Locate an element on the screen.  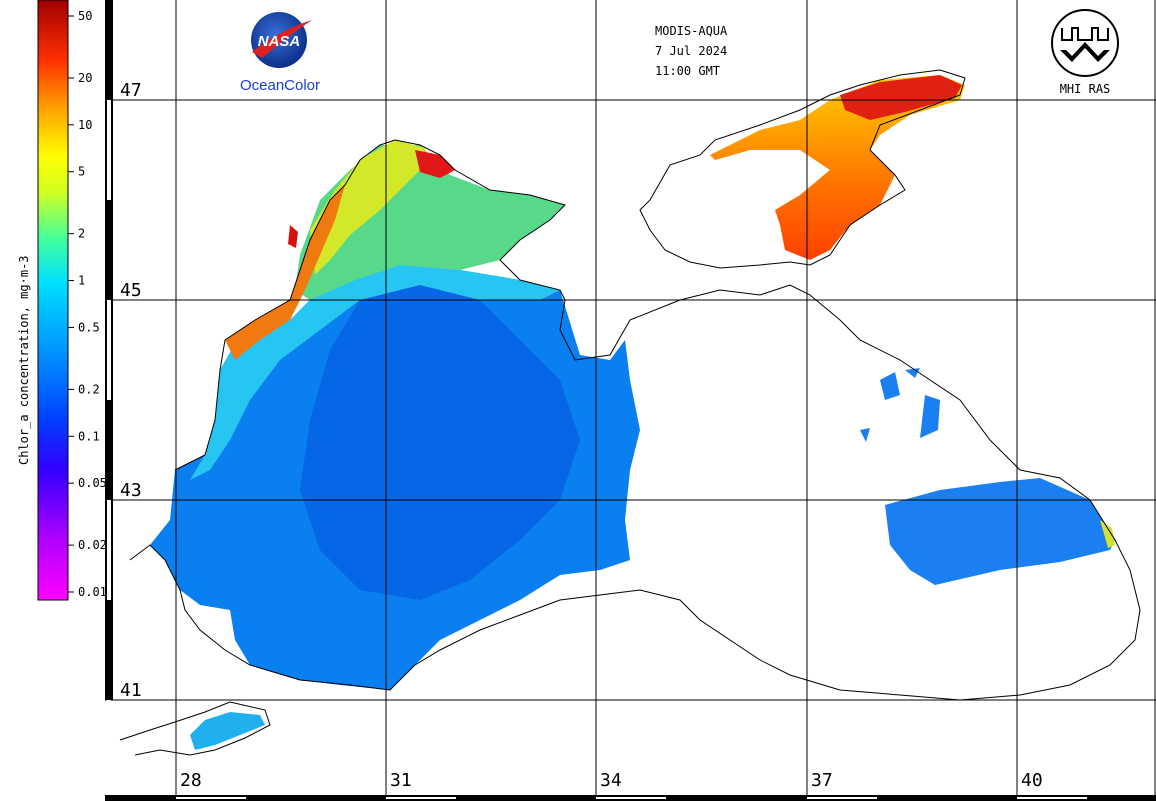
colorbar-tick-label: 5 is located at coordinates (81, 172).